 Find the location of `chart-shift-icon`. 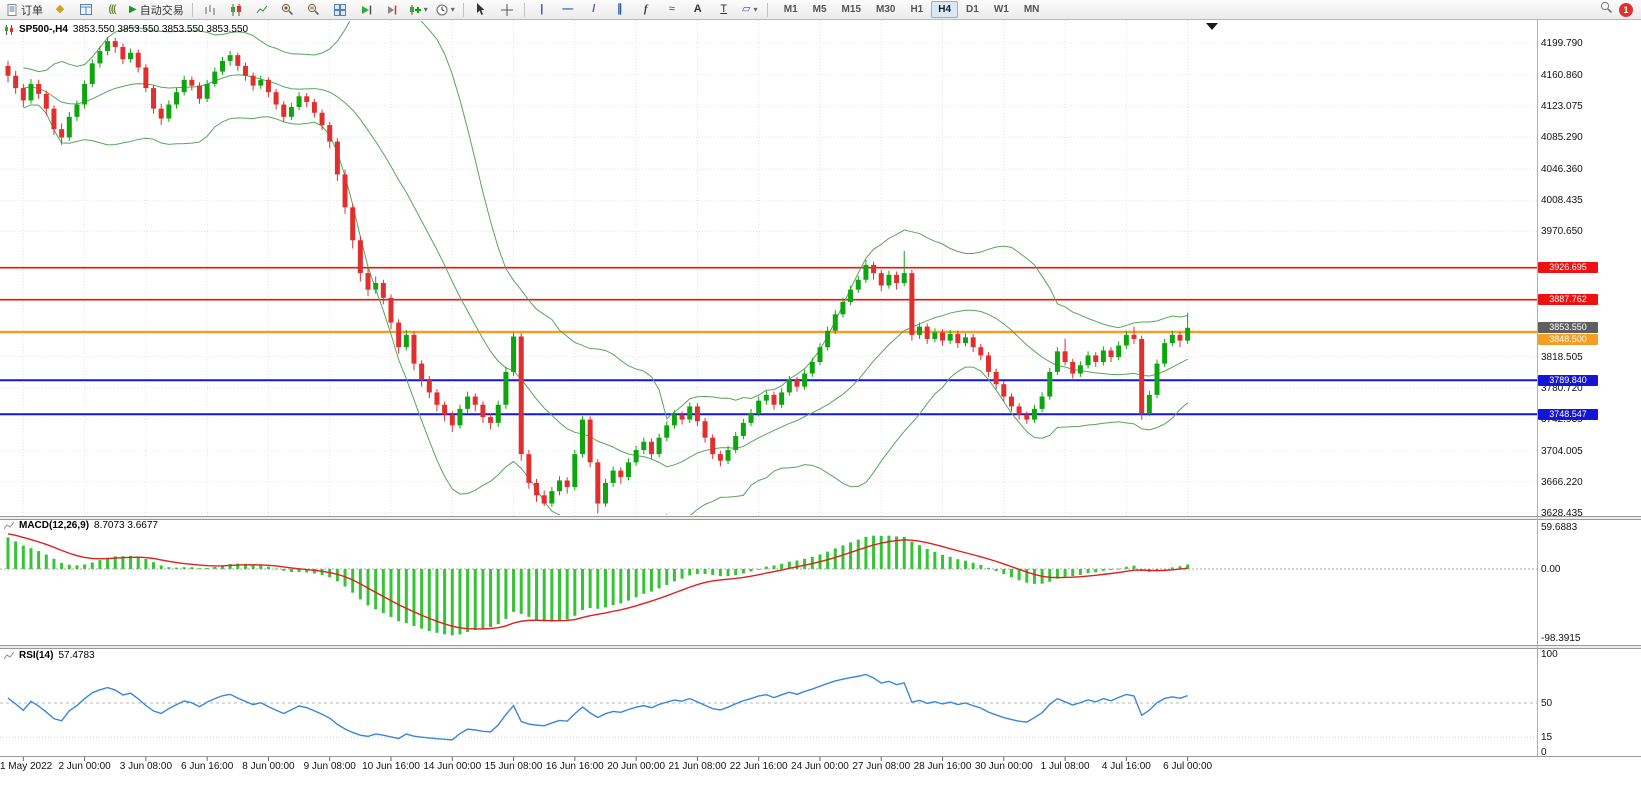

chart-shift-icon is located at coordinates (392, 10).